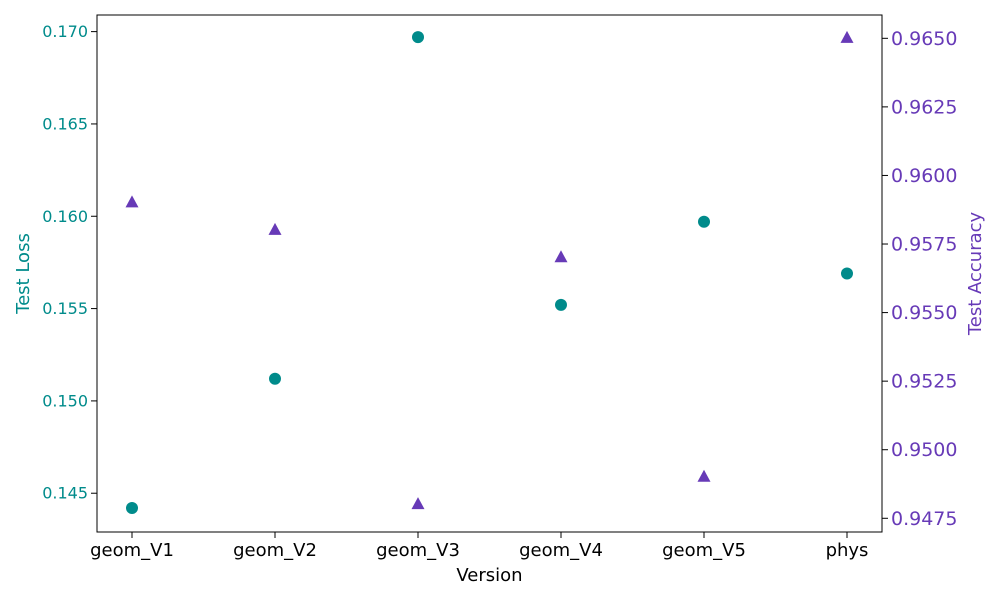 This screenshot has height=600, width=1000. I want to click on right-tick-label: 0.9475, so click(924, 519).